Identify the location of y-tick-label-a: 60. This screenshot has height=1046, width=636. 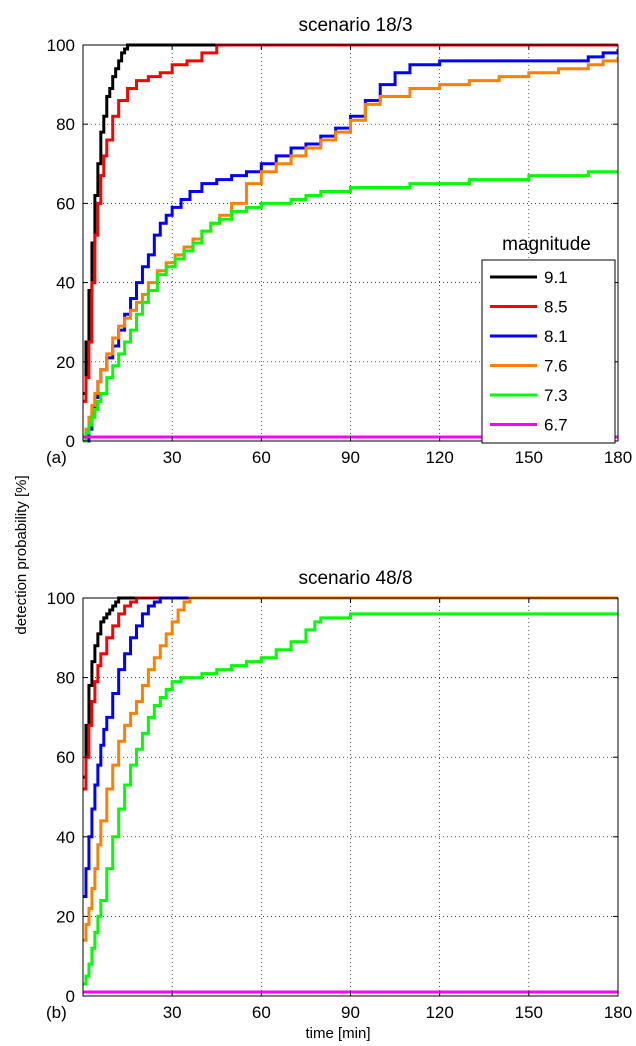
(65, 203).